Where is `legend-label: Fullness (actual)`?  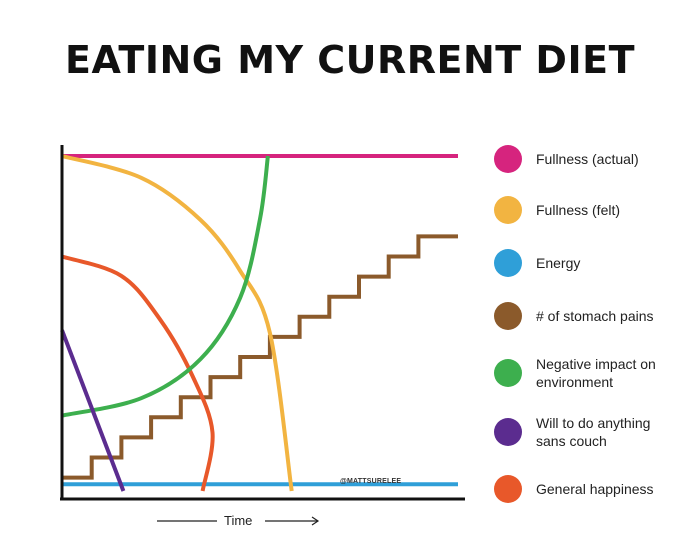
legend-label: Fullness (actual) is located at coordinates (587, 159).